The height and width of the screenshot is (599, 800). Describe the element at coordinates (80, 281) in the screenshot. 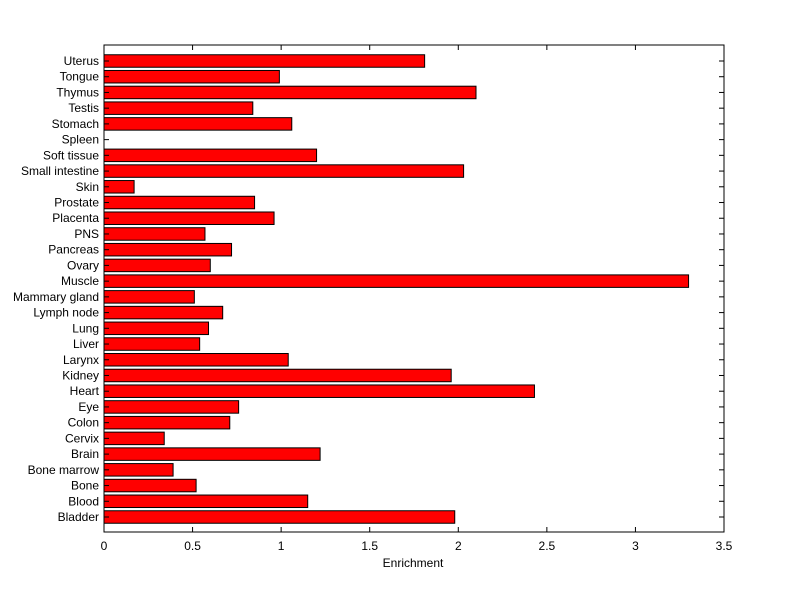

I see `y-tick-label-muscle: Muscle` at that location.